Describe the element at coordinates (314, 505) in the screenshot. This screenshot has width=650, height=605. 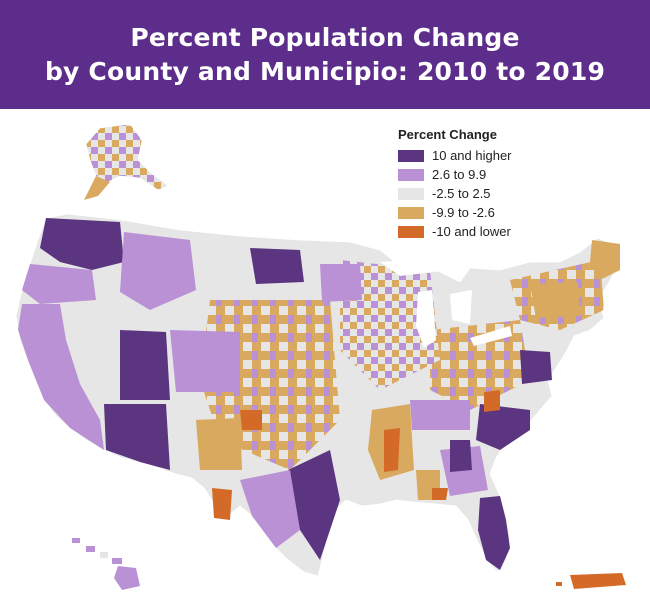
I see `texas-east` at that location.